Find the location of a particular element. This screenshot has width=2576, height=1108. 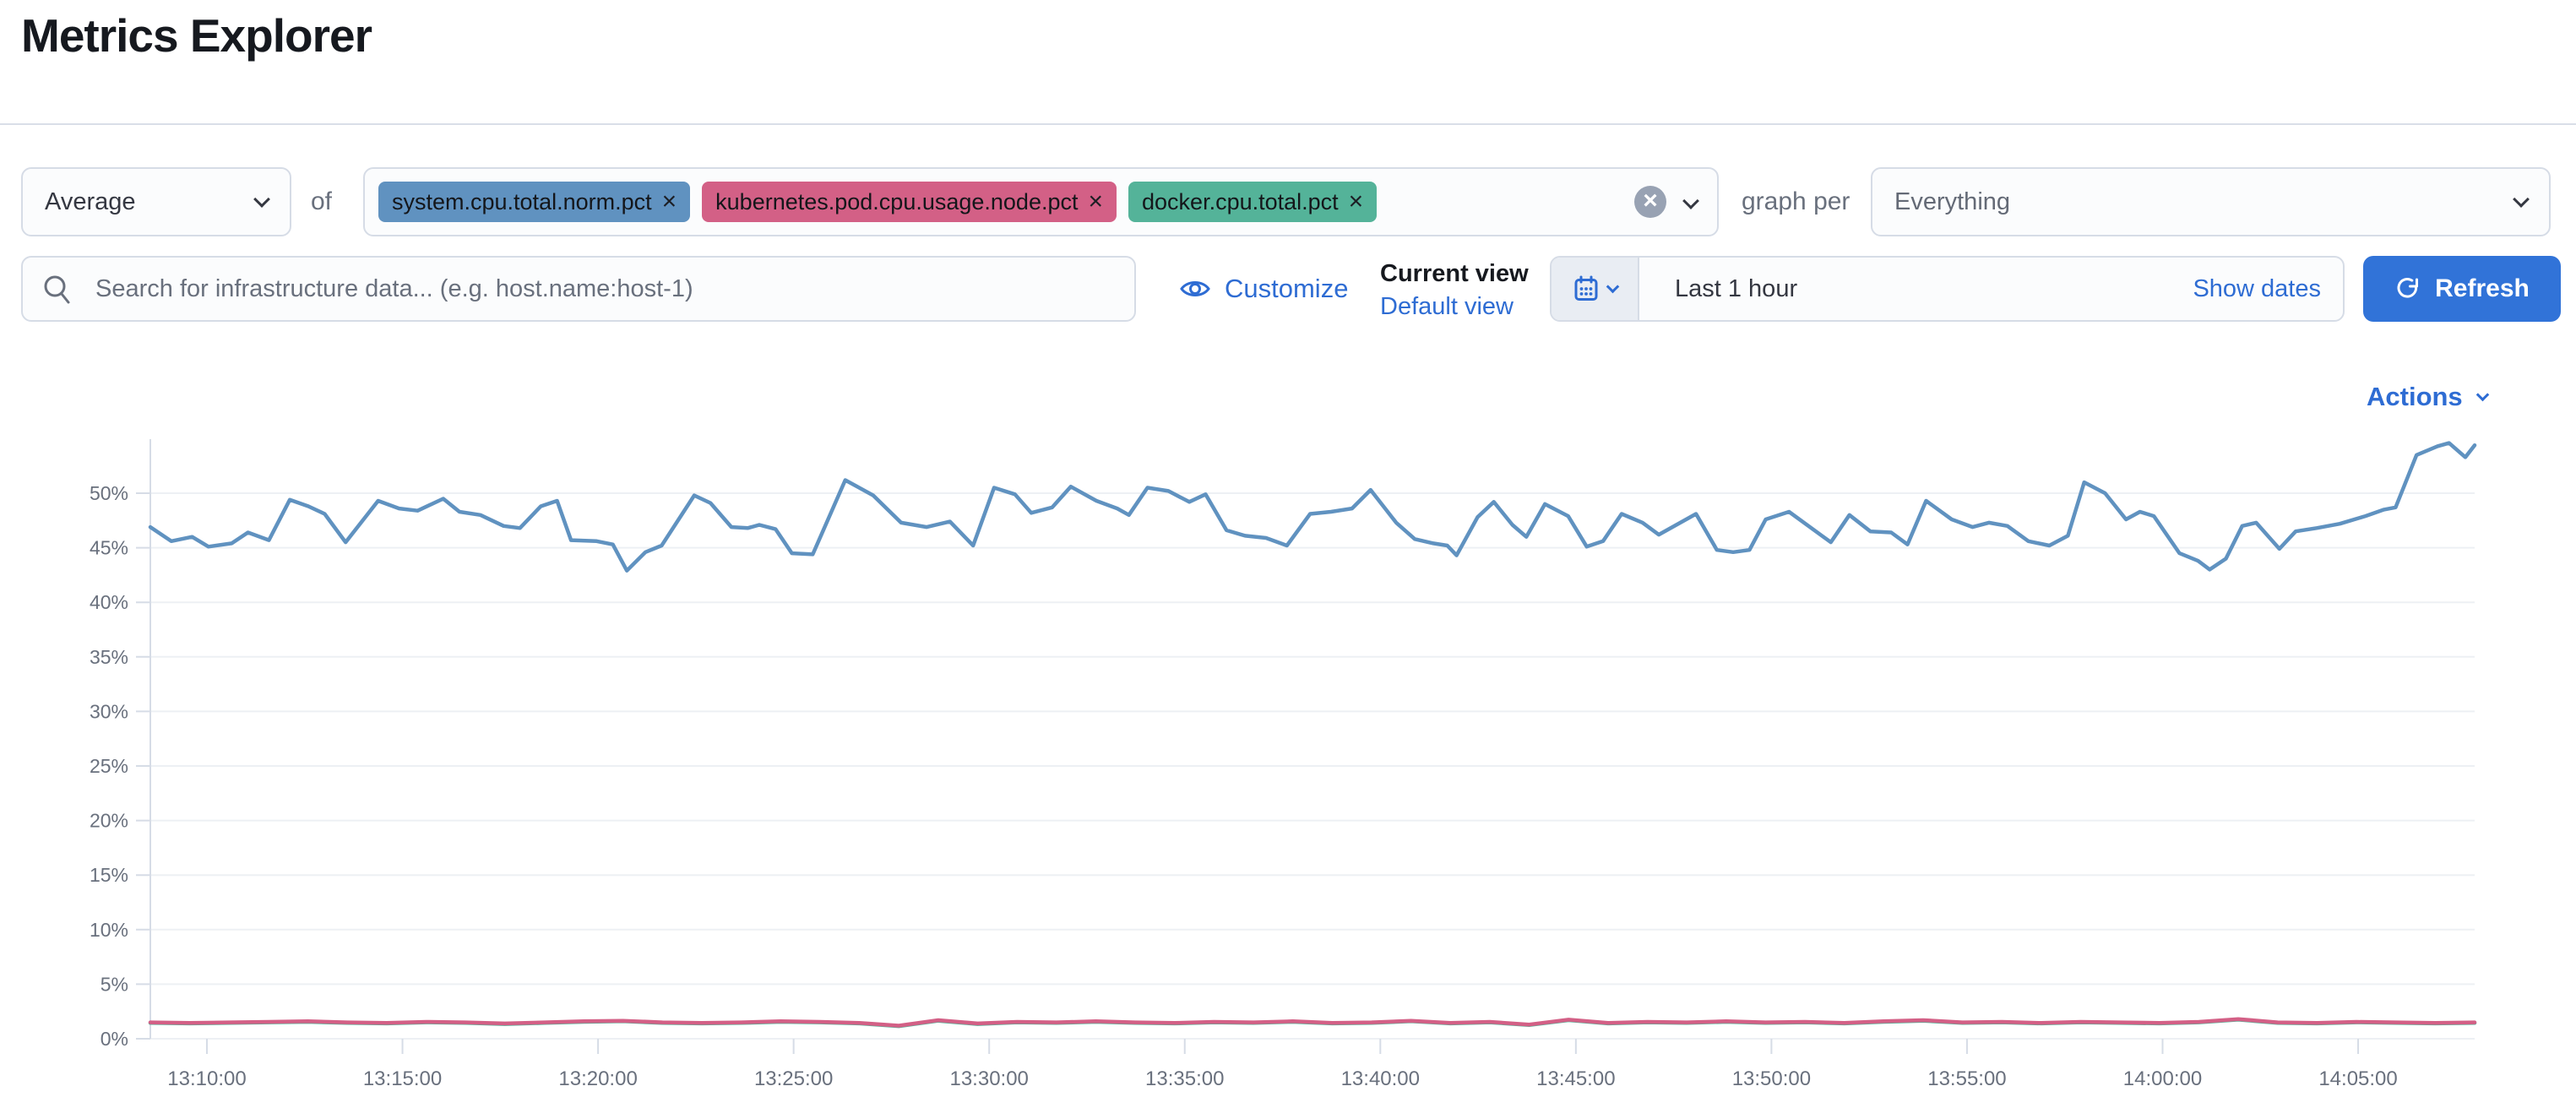

refresh-icon is located at coordinates (2408, 288).